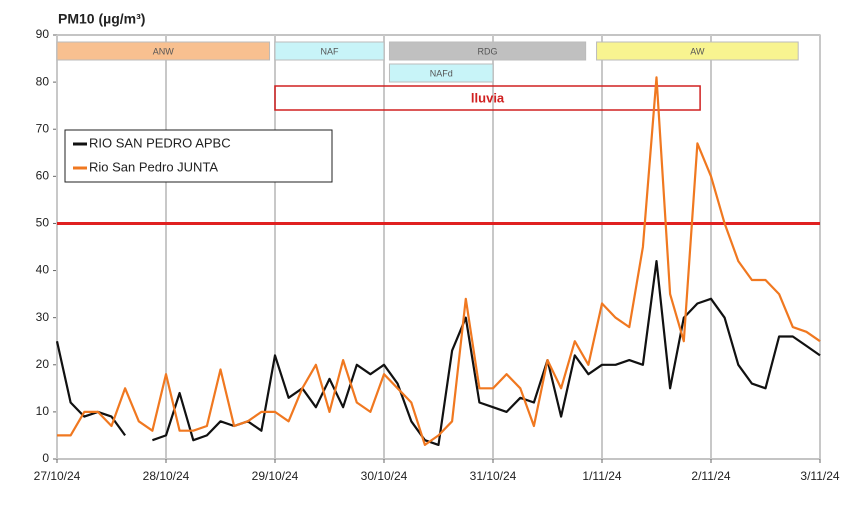 The width and height of the screenshot is (851, 515). What do you see at coordinates (153, 166) in the screenshot?
I see `legend-label: Rio San Pedro JUNTA` at bounding box center [153, 166].